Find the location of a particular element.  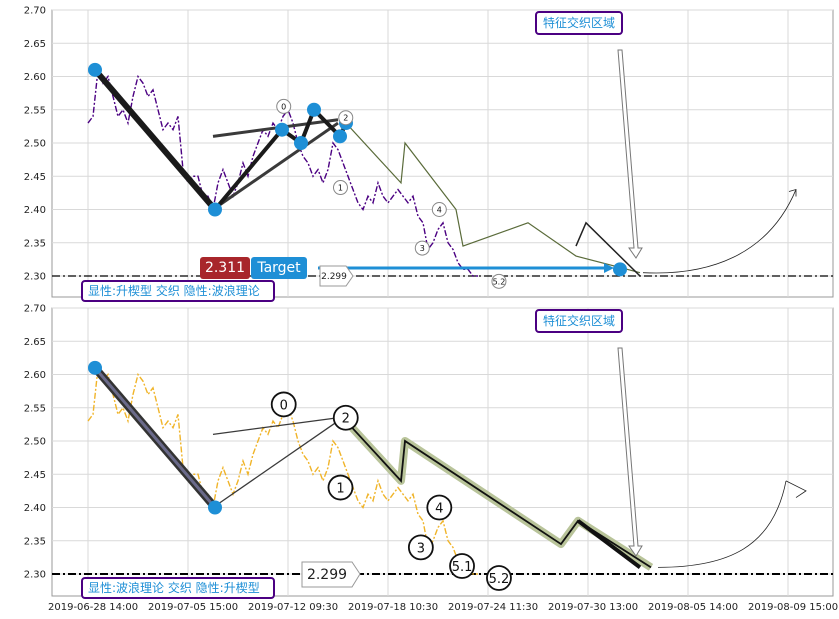

legend-text: 显性:升楔型 交织 隐性:波浪理论 is located at coordinates (174, 290).